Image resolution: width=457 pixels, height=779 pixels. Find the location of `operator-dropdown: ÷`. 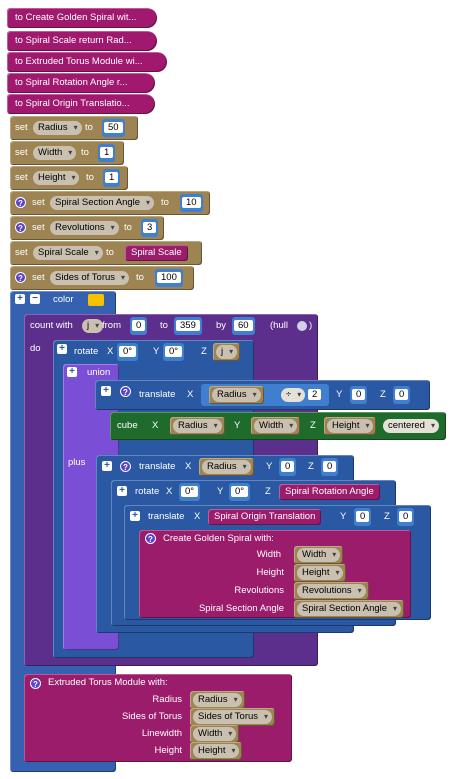

operator-dropdown: ÷ is located at coordinates (293, 395).